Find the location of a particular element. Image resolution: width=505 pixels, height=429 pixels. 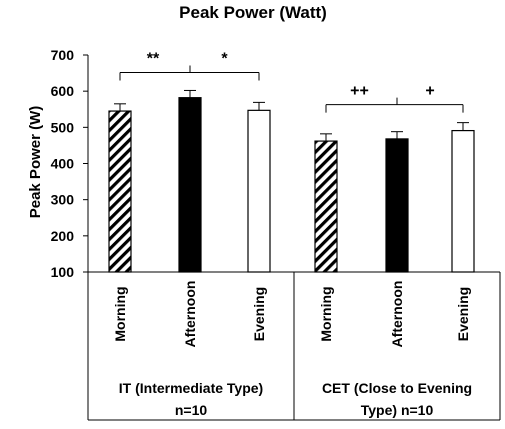

significance-marker: * is located at coordinates (224, 58).